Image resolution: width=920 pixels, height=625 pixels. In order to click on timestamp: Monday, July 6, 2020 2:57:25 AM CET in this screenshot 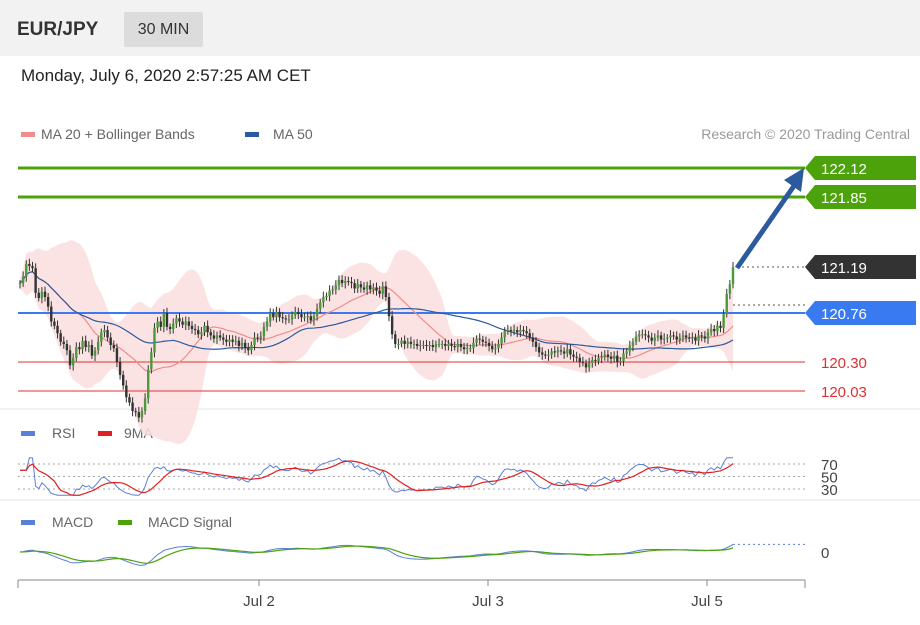, I will do `click(166, 75)`.